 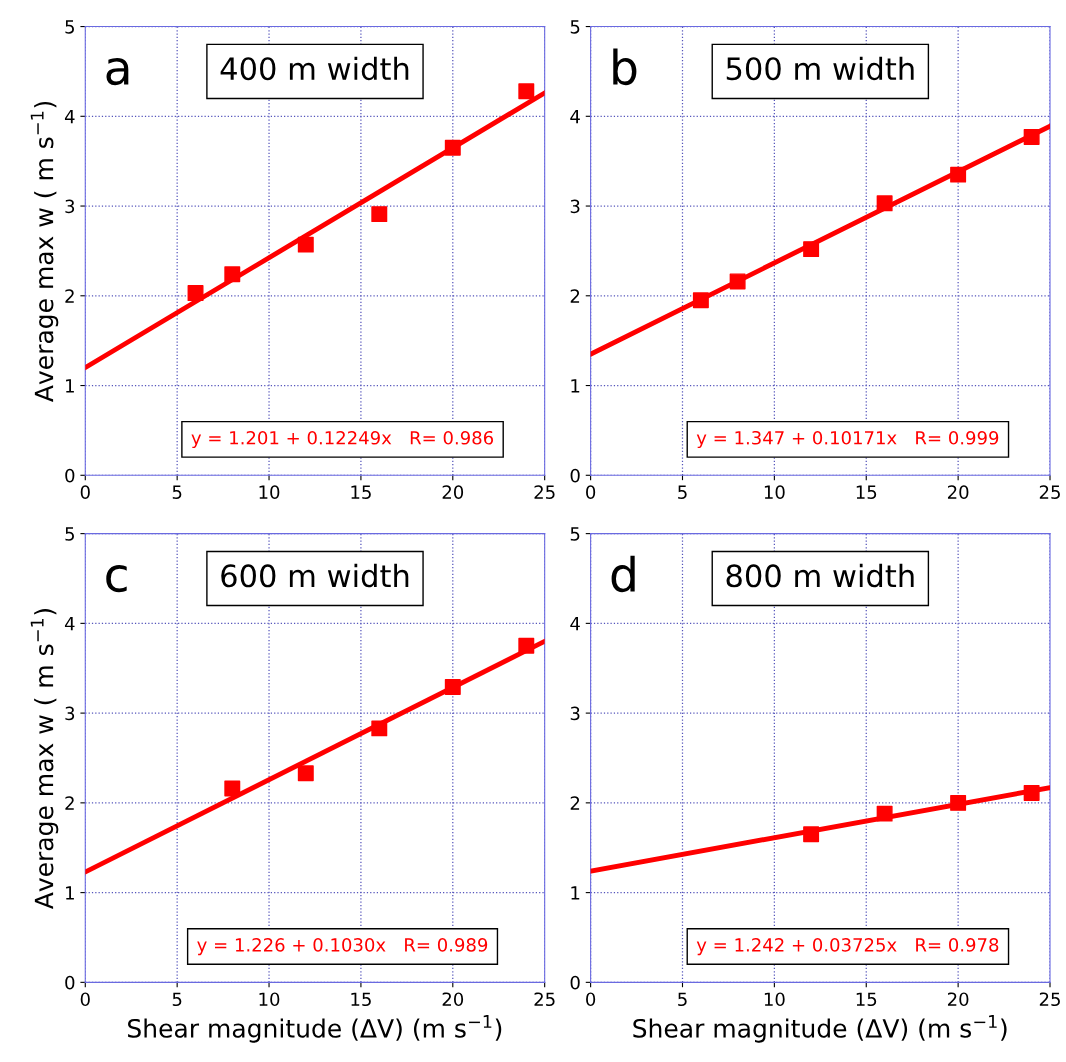 What do you see at coordinates (847, 439) in the screenshot?
I see `annotation: y = 1.347 + 0.10171x R= 0.999` at bounding box center [847, 439].